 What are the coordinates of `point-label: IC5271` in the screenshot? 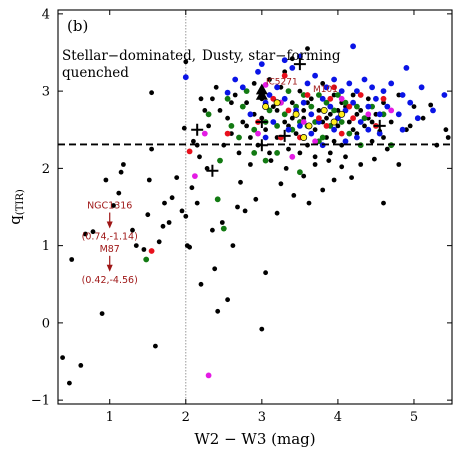 It's located at (282, 82).